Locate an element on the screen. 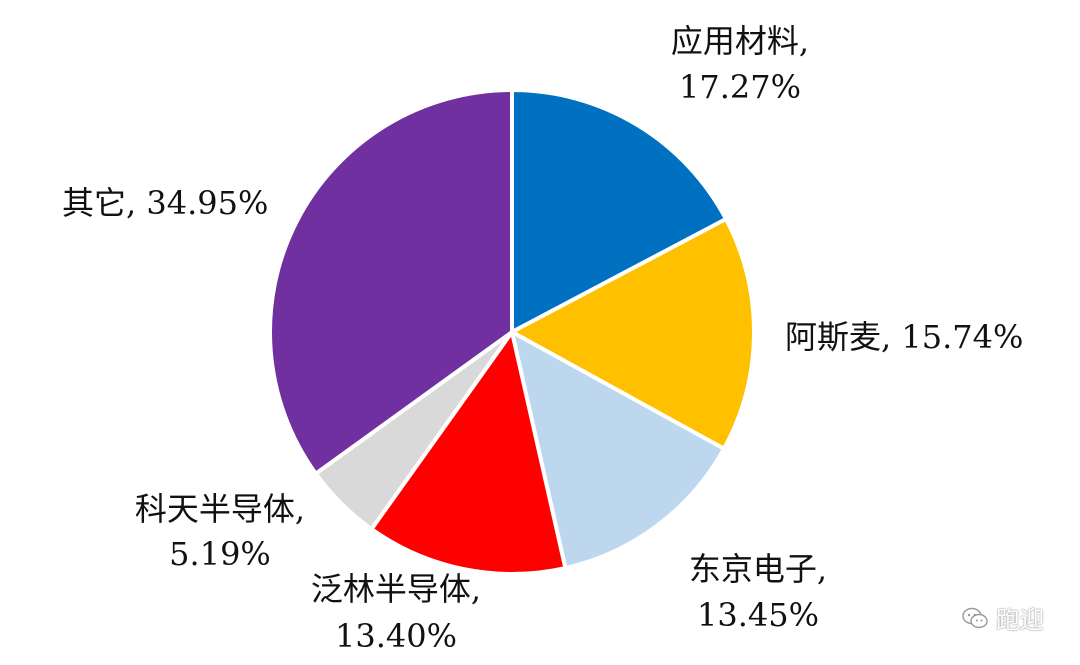 This screenshot has width=1080, height=665. slice-label-0-line2: 17.27% is located at coordinates (740, 87).